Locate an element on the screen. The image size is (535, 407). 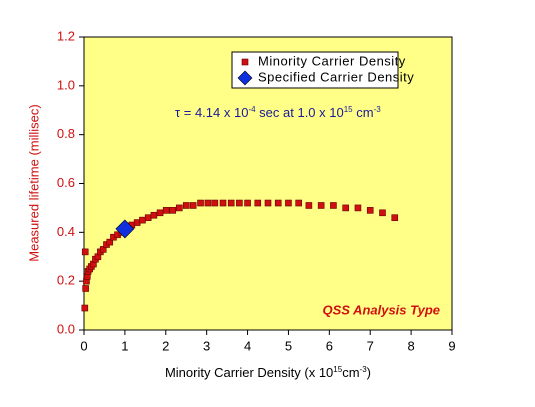
label-part: ) is located at coordinates (369, 372).